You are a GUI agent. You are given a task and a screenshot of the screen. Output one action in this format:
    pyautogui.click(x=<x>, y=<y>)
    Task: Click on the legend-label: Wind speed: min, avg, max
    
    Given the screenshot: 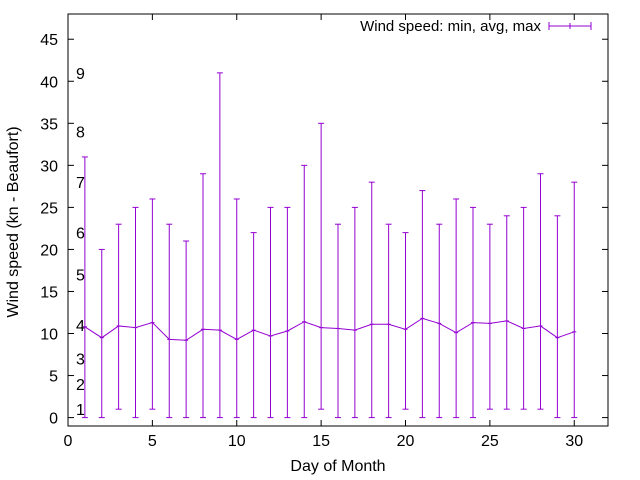 What is the action you would take?
    pyautogui.click(x=450, y=26)
    